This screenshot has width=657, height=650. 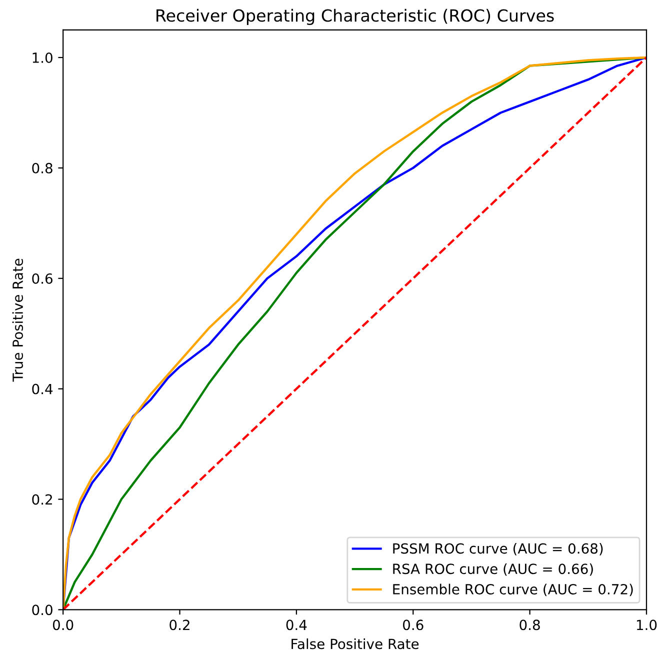 I want to click on x-tick-label: 0.0, so click(x=63, y=625).